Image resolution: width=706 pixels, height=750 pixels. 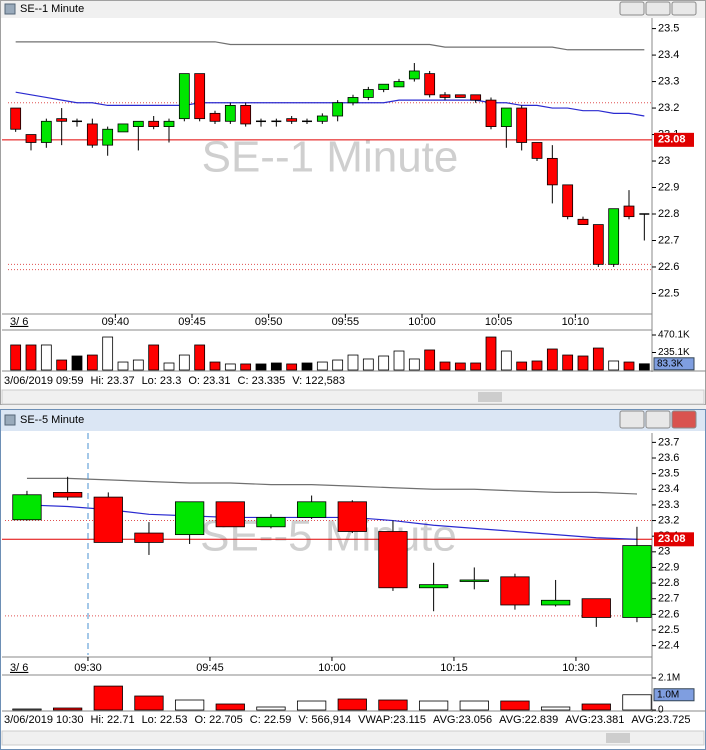 What do you see at coordinates (332, 668) in the screenshot?
I see `x-tick-label: 10:00` at bounding box center [332, 668].